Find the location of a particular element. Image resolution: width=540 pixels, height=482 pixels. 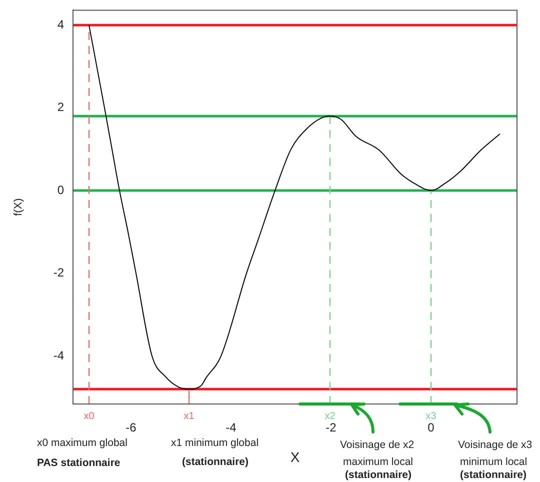

y-tick-label: -2 is located at coordinates (58, 273).